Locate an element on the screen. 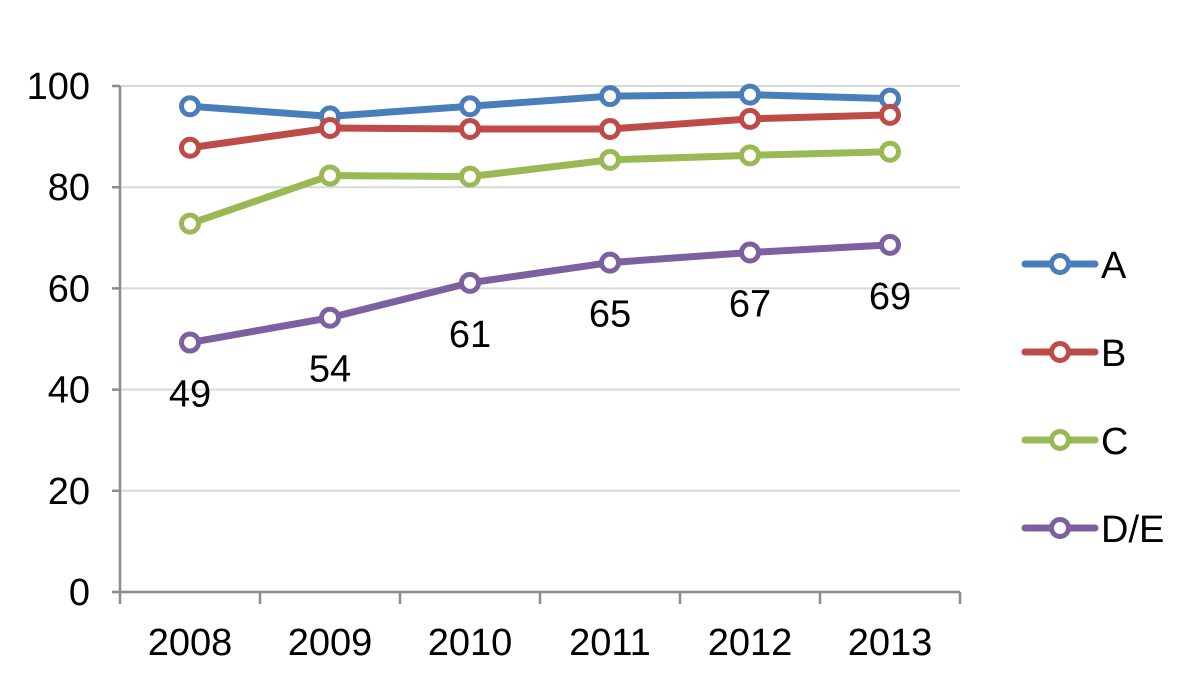 This screenshot has width=1200, height=675. legend-label: C is located at coordinates (1114, 442).